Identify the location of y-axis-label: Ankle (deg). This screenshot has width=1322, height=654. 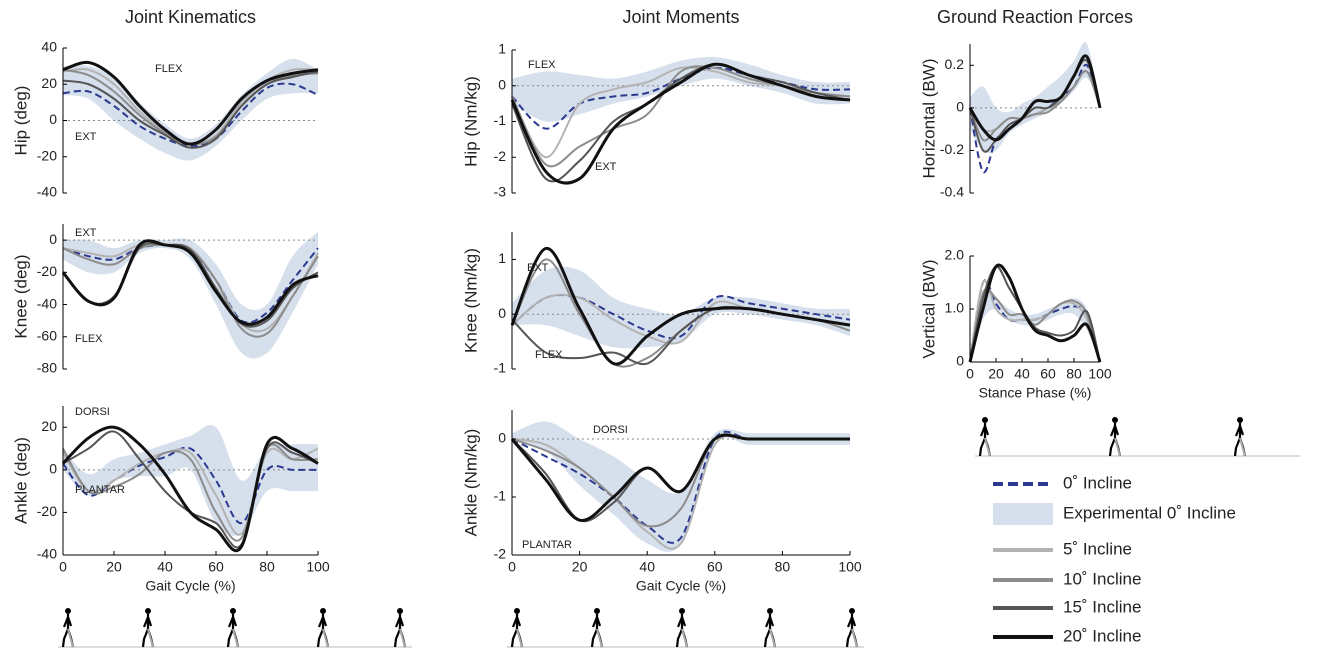
(20, 480).